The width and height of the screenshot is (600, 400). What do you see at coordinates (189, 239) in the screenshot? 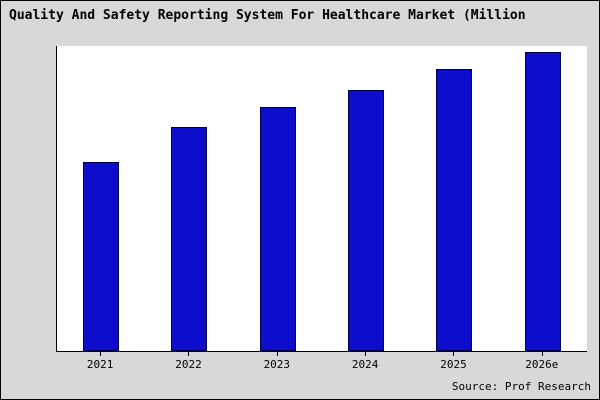
I see `bar-2022` at bounding box center [189, 239].